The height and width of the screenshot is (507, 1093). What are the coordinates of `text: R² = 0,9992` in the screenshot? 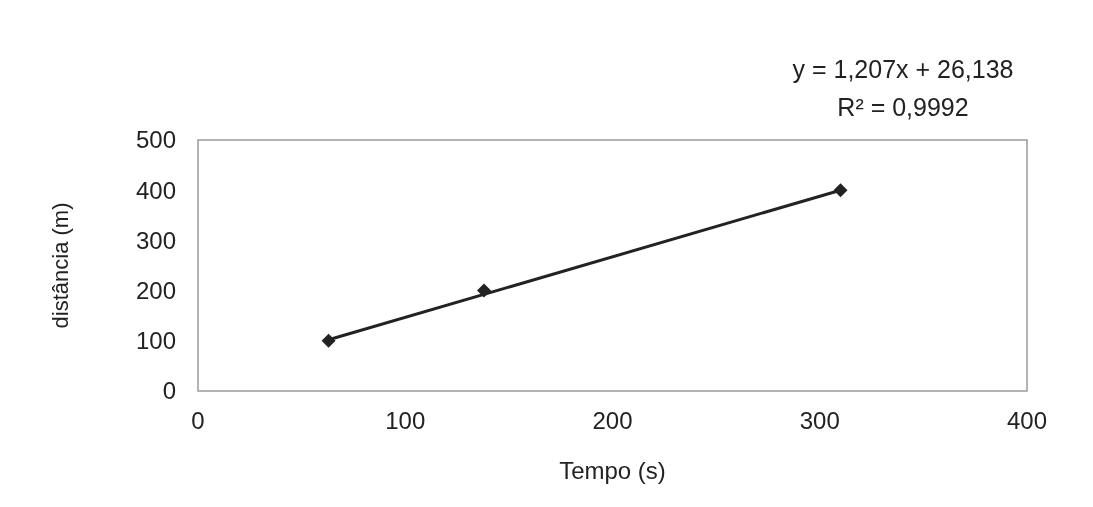 It's located at (903, 107).